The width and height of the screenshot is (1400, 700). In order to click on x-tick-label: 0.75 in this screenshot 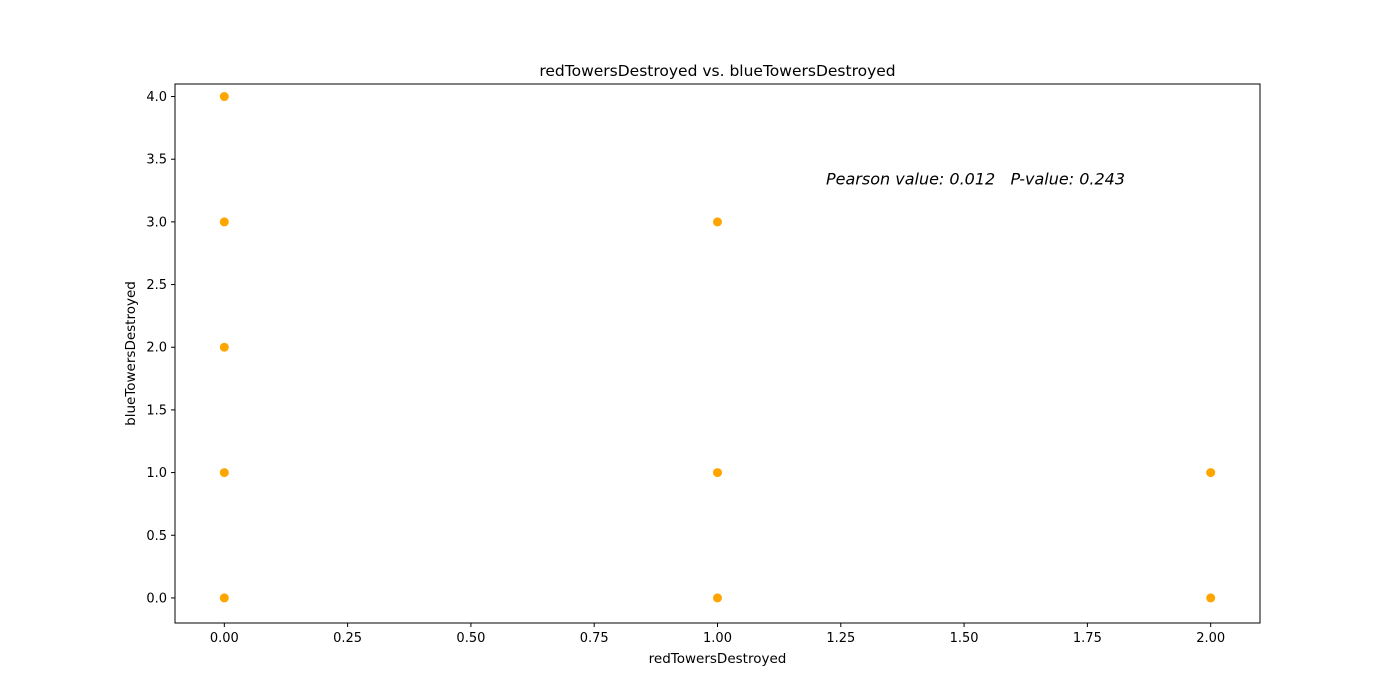, I will do `click(594, 638)`.